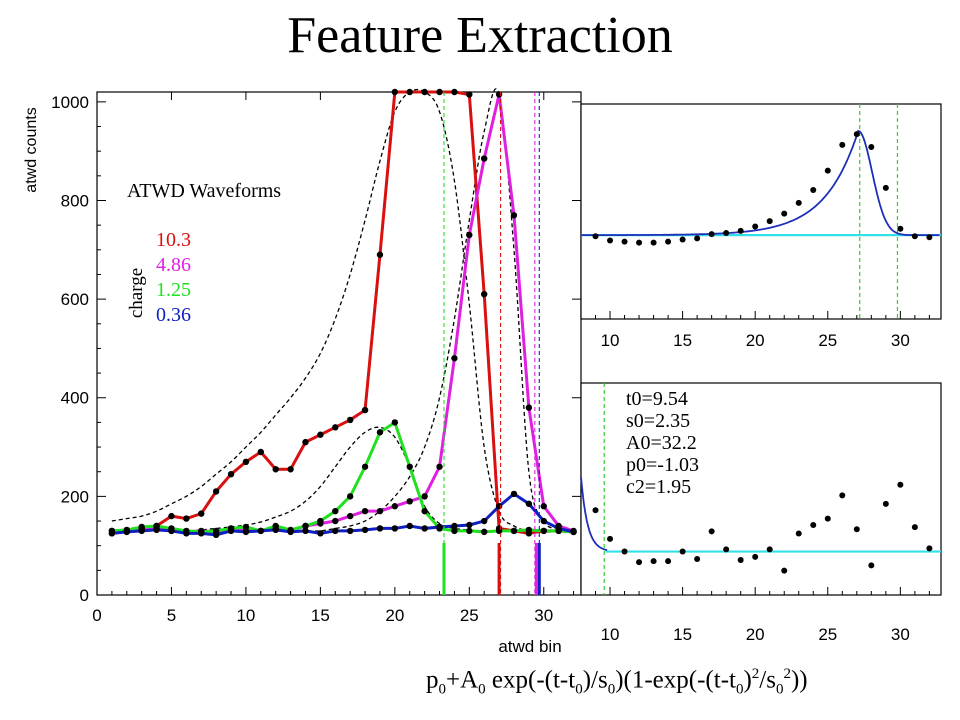  What do you see at coordinates (204, 191) in the screenshot?
I see `legend-title: ATWD Waveforms` at bounding box center [204, 191].